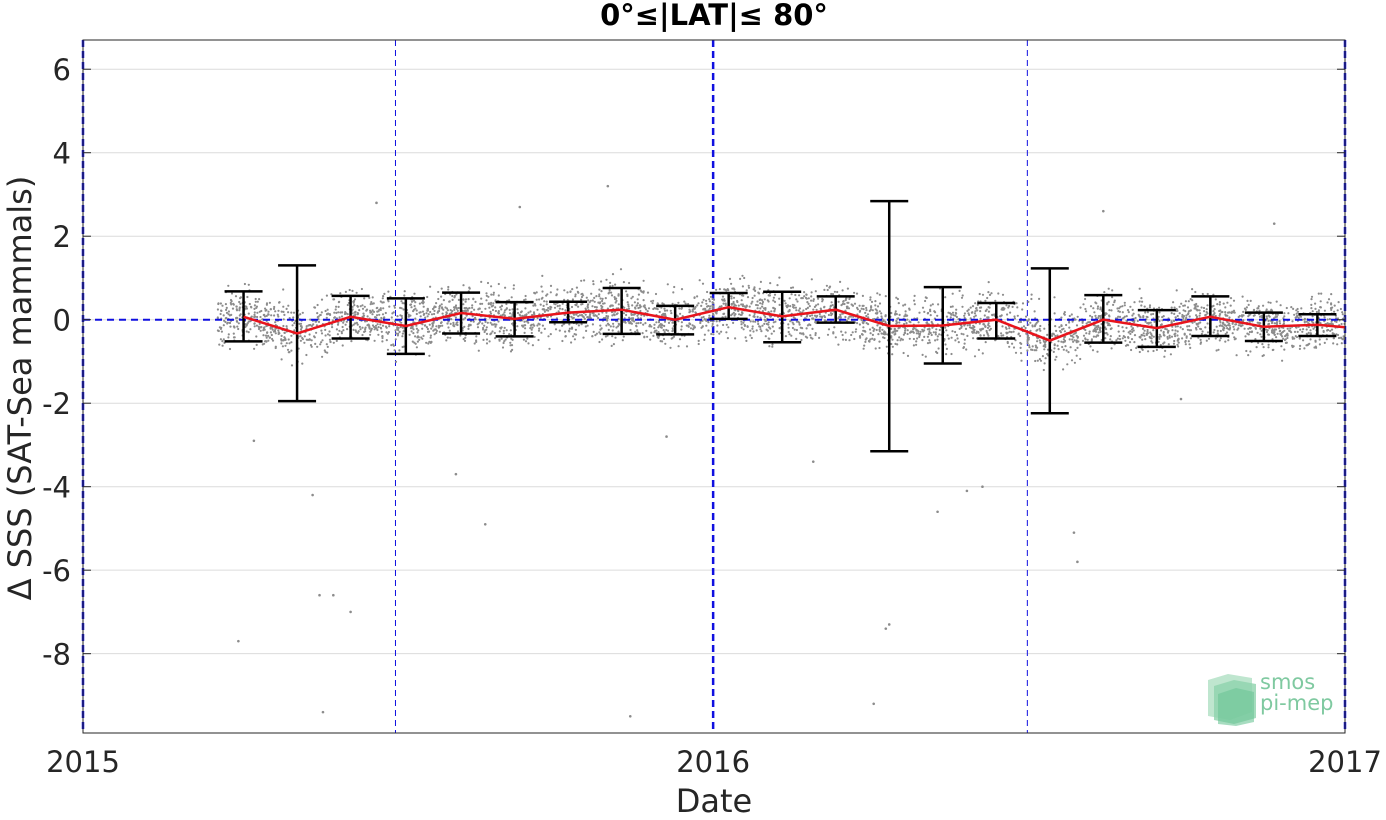 This screenshot has height=820, width=1386. Describe the element at coordinates (62, 237) in the screenshot. I see `y-tick-label: 2` at that location.